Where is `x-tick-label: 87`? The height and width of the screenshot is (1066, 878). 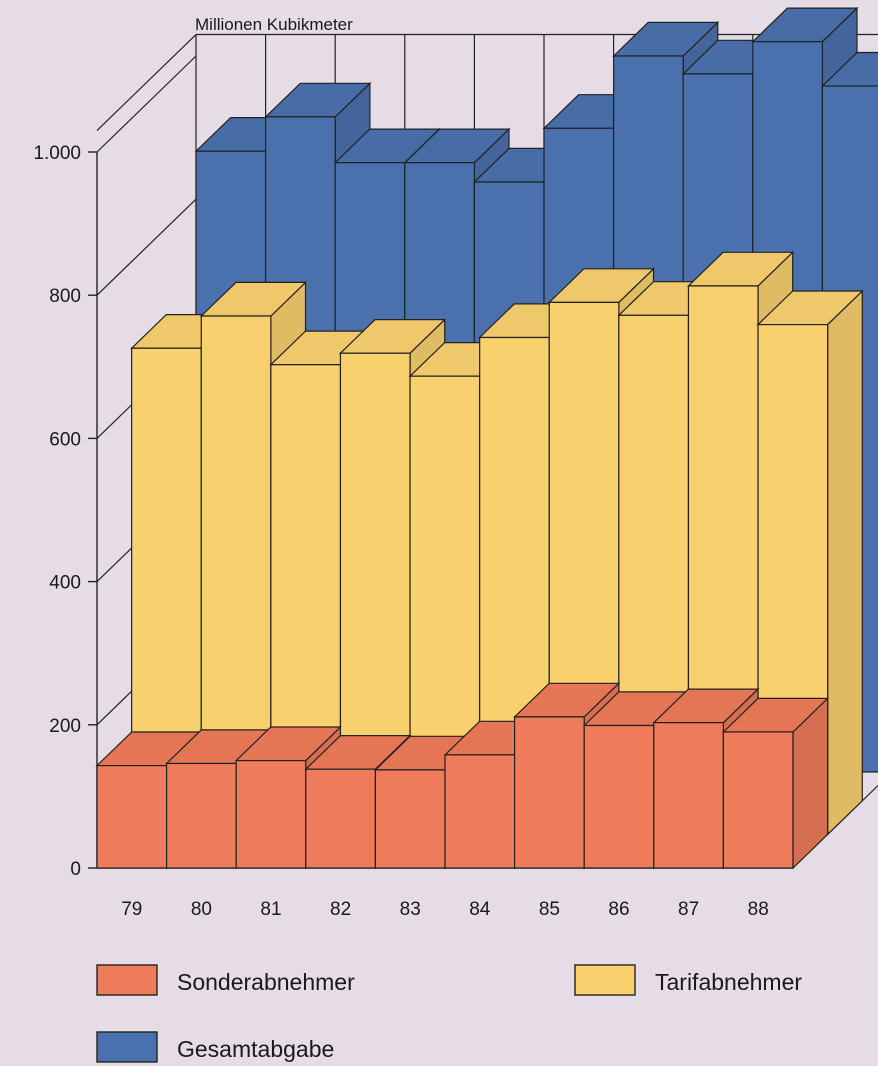
x-tick-label: 87 is located at coordinates (688, 909).